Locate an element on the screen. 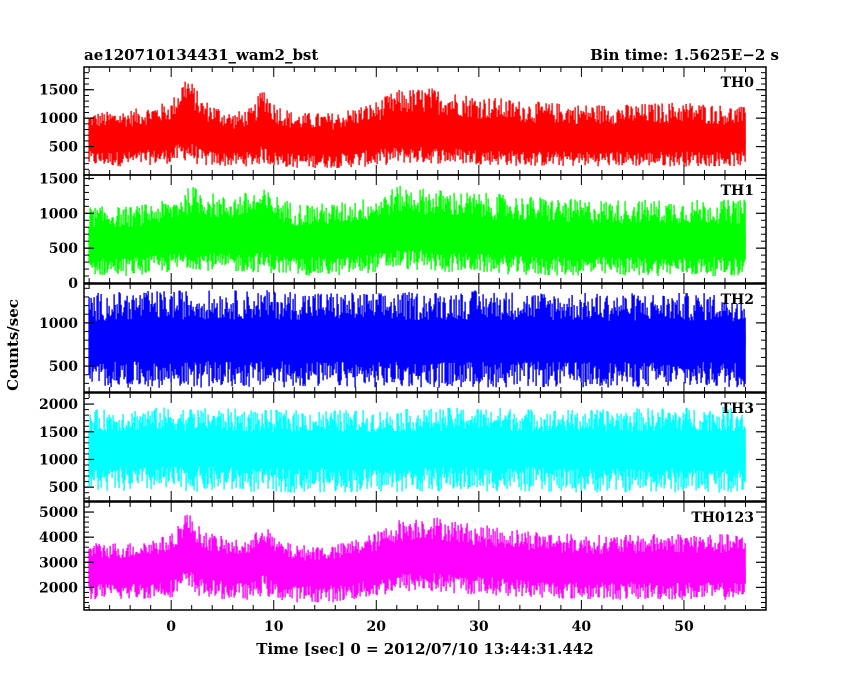  y-tick-label: 3000 is located at coordinates (58, 563).